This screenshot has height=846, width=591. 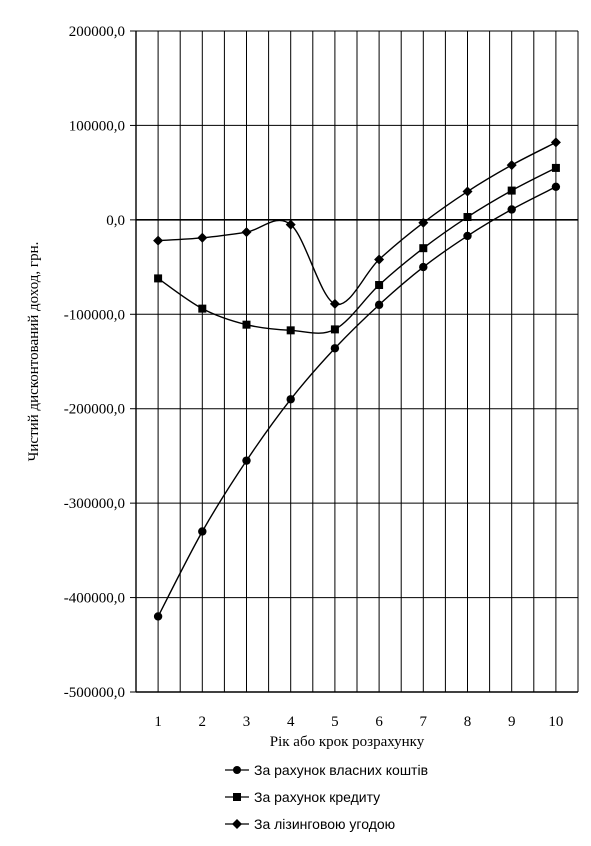 I want to click on y-tick-label: -300000,0, so click(x=94, y=504).